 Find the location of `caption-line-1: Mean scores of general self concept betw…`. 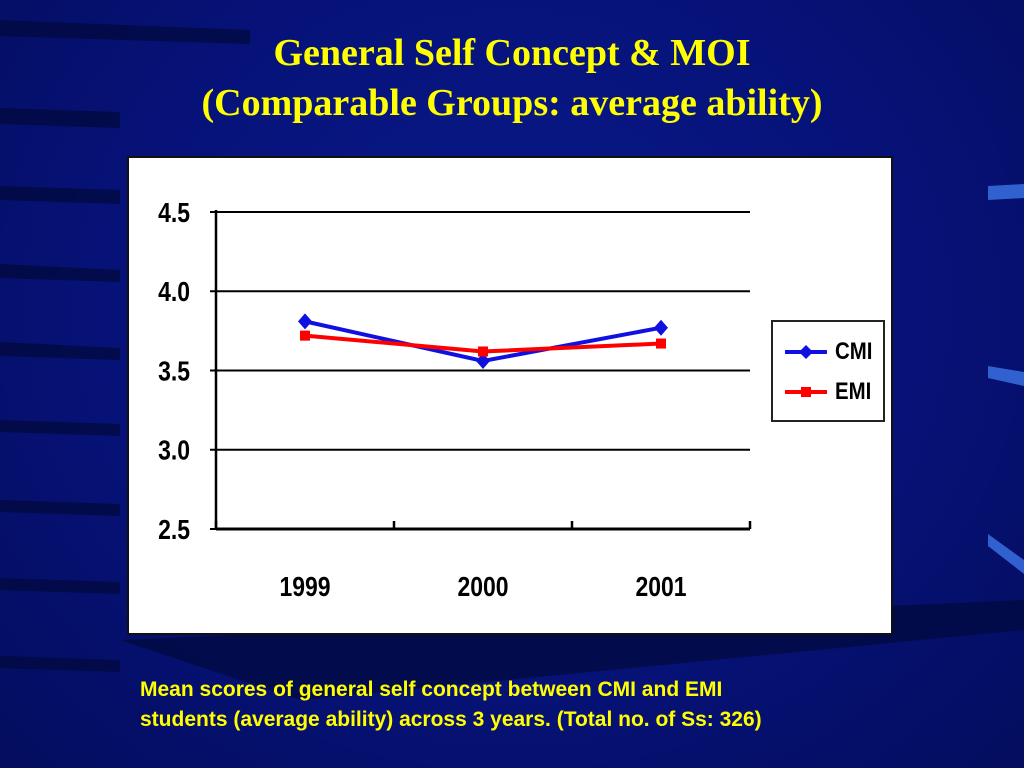

caption-line-1: Mean scores of general self concept betw… is located at coordinates (431, 689).